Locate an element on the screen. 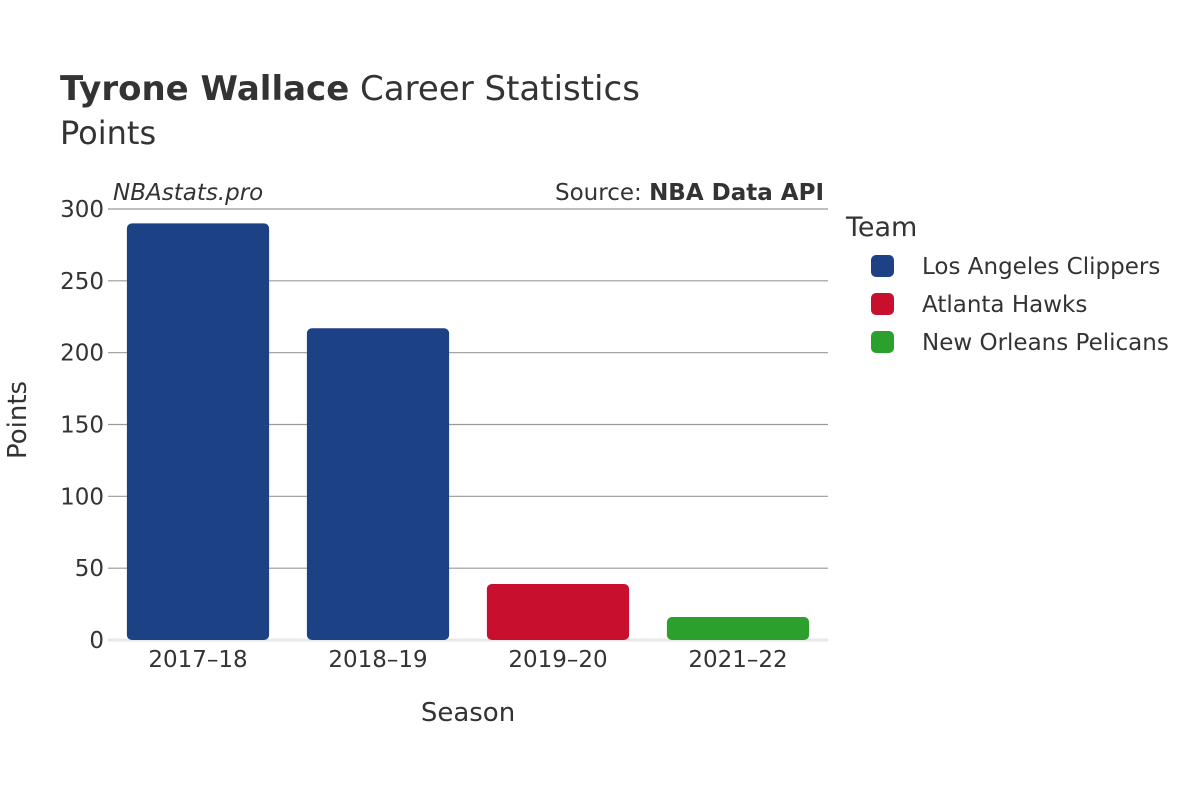  x-axis-ticks: 2017–18 2018–19 2019–20 2021–22 is located at coordinates (467, 660).